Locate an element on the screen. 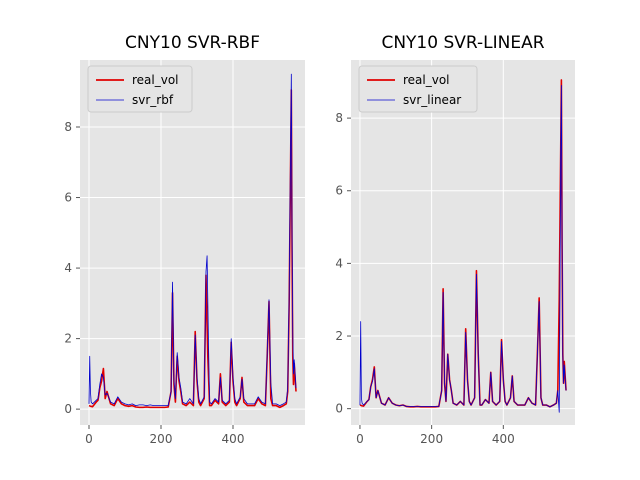  chart-title: CNY10 SVR-LINEAR is located at coordinates (462, 43).